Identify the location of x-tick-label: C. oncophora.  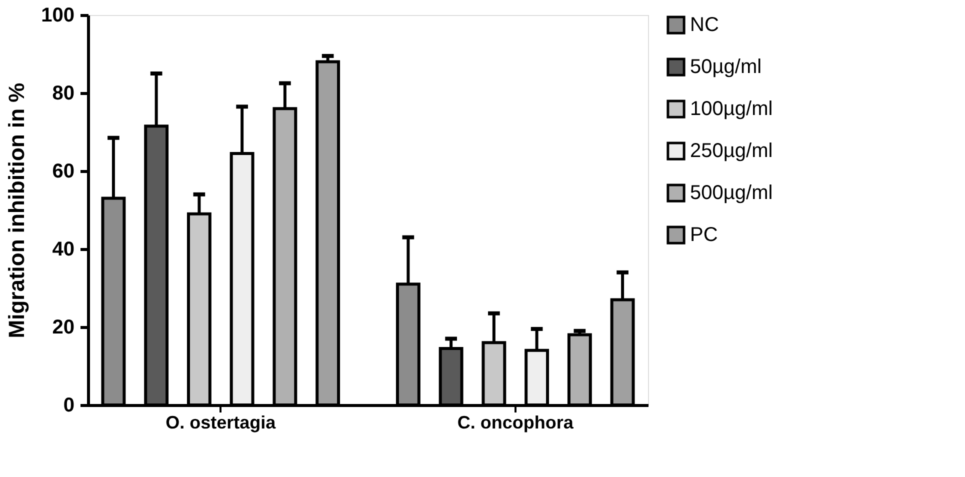
(515, 422).